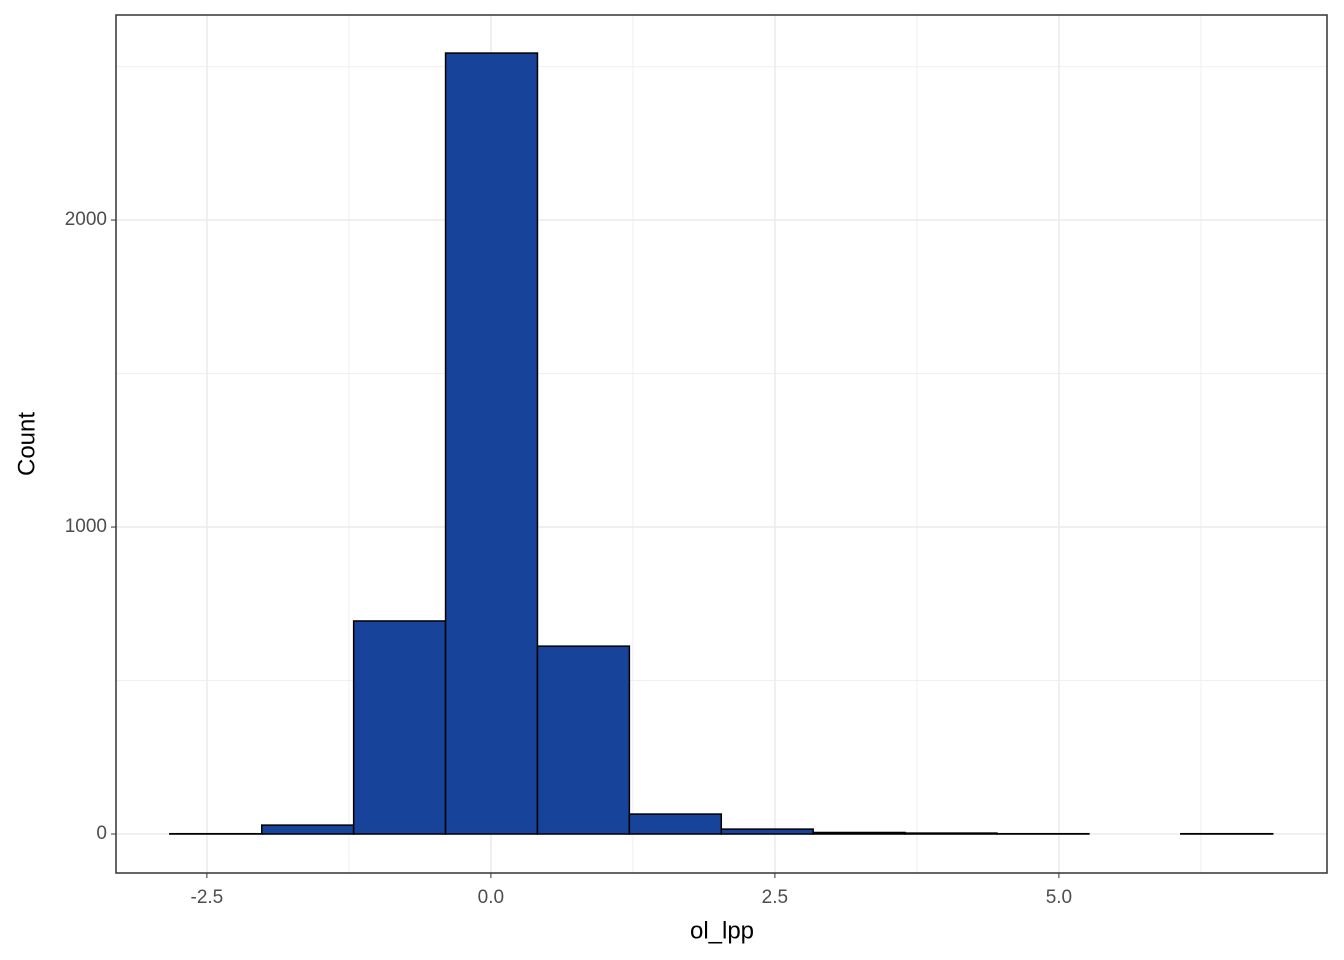 The height and width of the screenshot is (960, 1344). I want to click on x-axis-title: ol_lpp, so click(722, 930).